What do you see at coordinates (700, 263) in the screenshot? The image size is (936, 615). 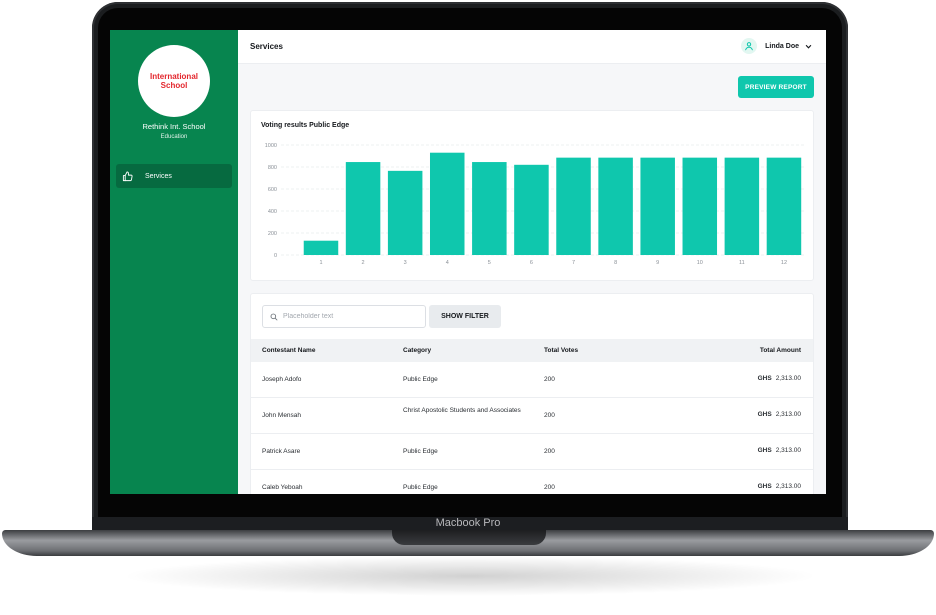 I see `x-tick-label: 10` at bounding box center [700, 263].